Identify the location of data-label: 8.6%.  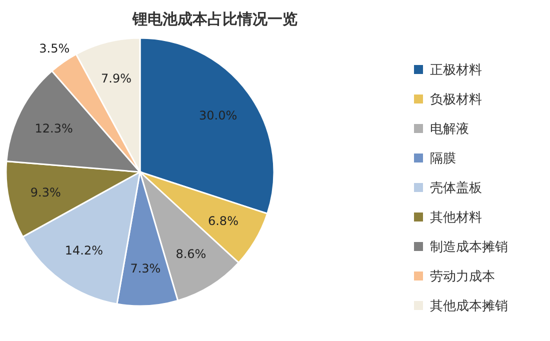
(191, 253).